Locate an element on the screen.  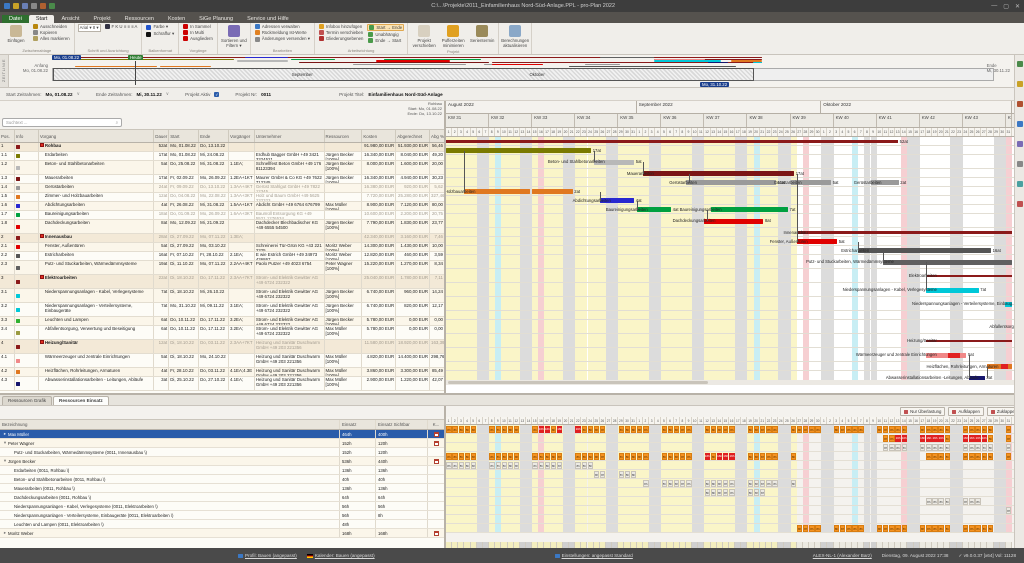
gantt-bar-1.7 is located at coordinates (749, 209).